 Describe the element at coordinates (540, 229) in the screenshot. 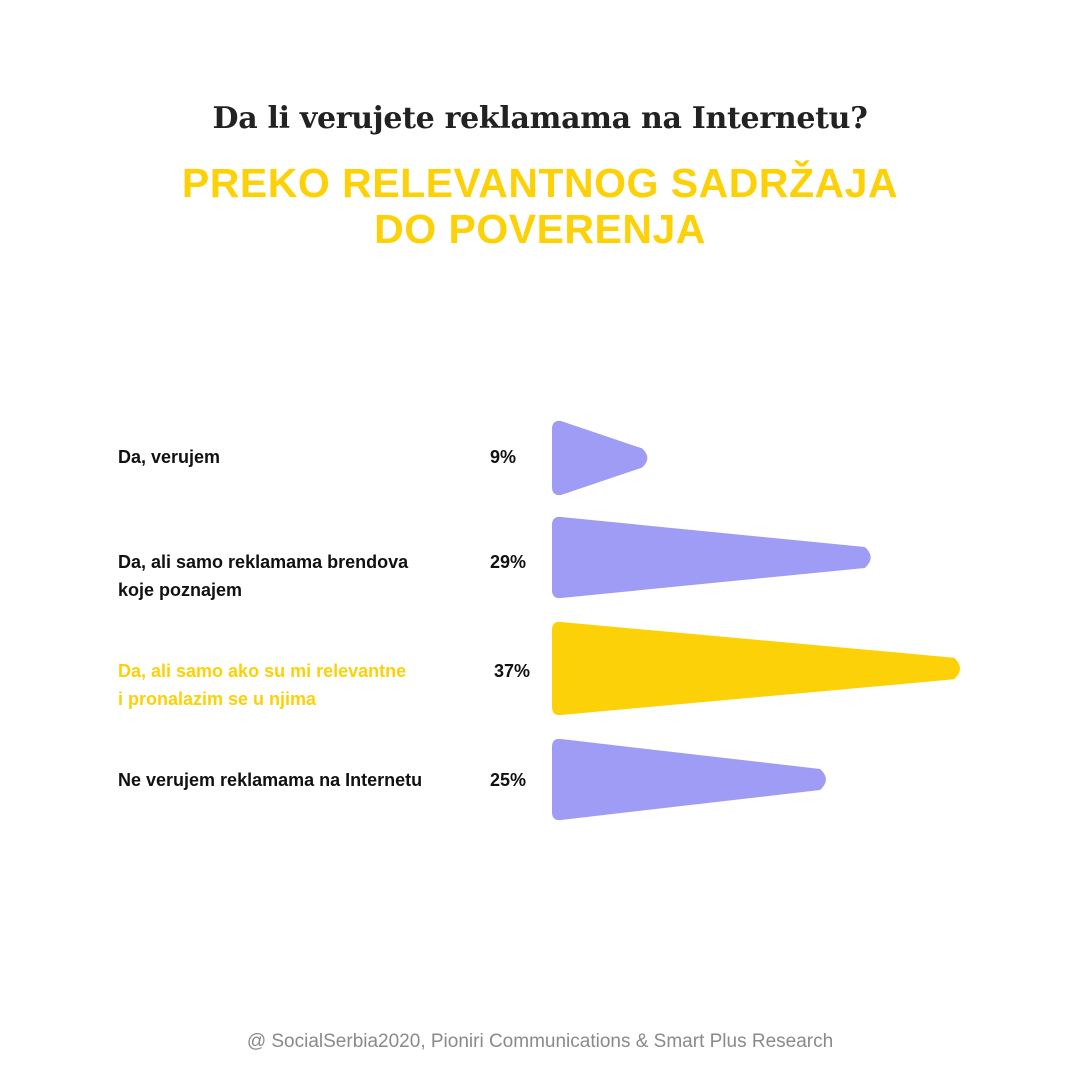

I see `headline-line-2: DO POVERENJA` at that location.